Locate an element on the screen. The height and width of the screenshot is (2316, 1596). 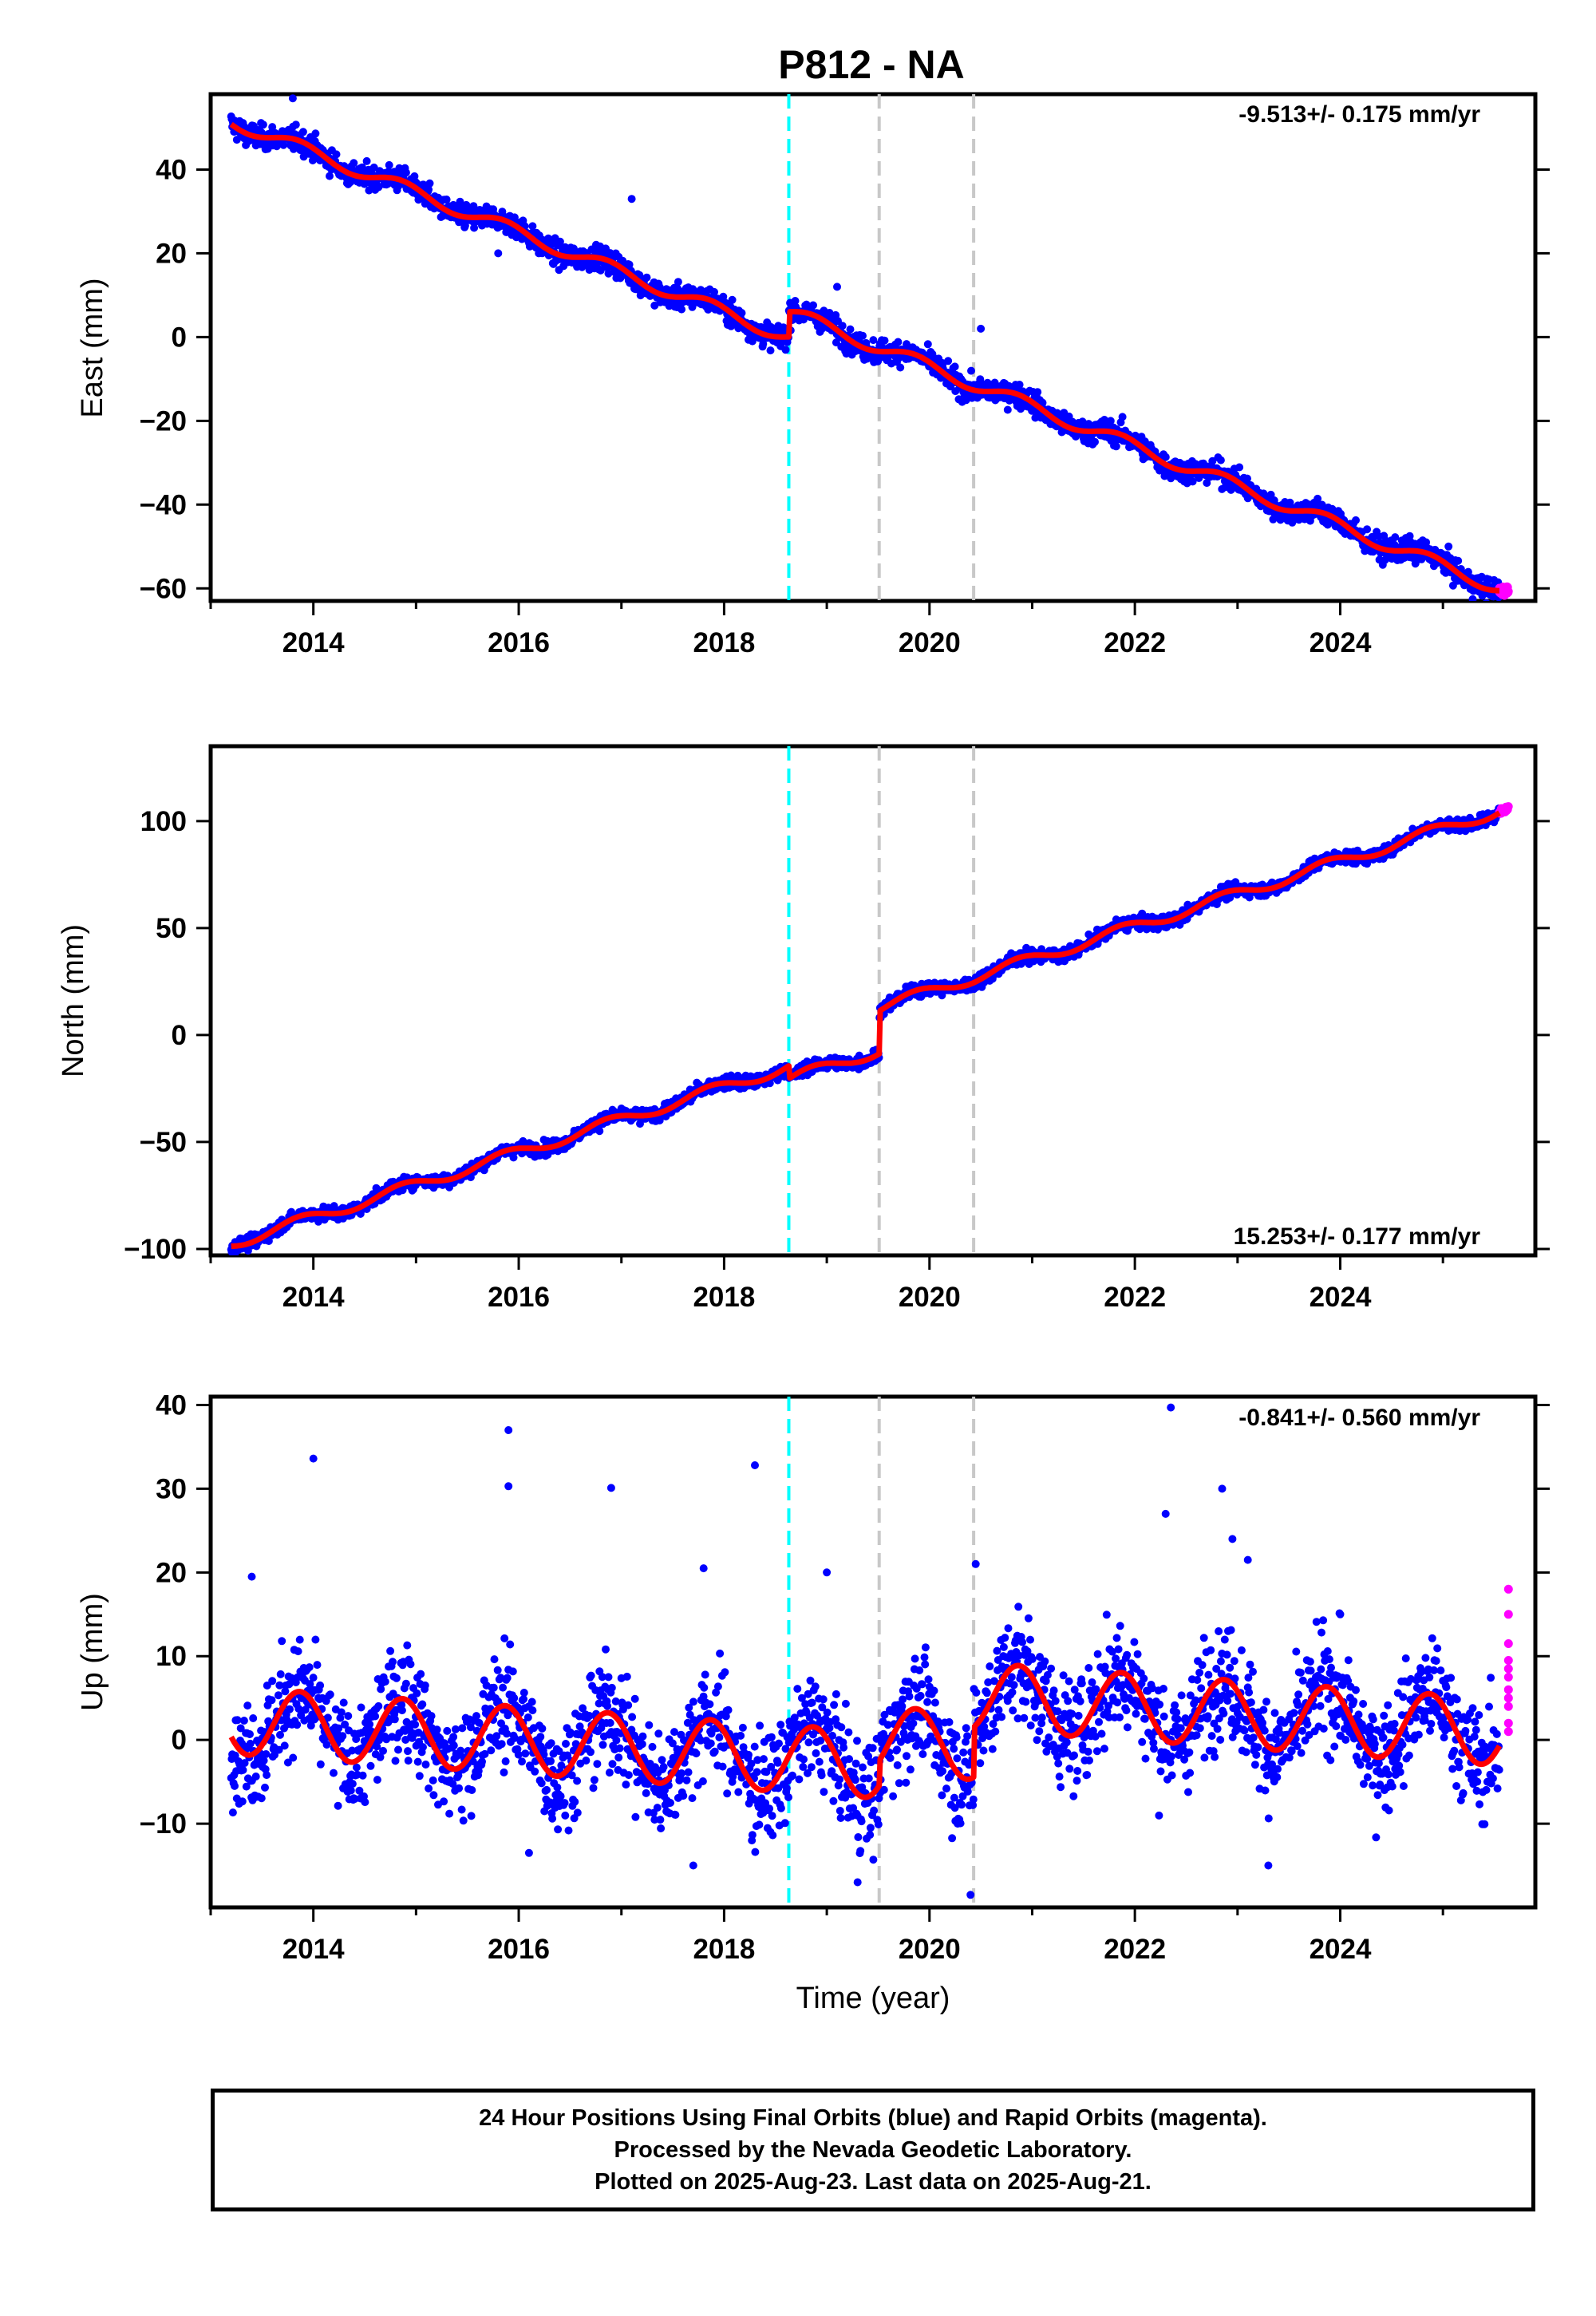
north-y-tick-label: 100 is located at coordinates (163, 821).